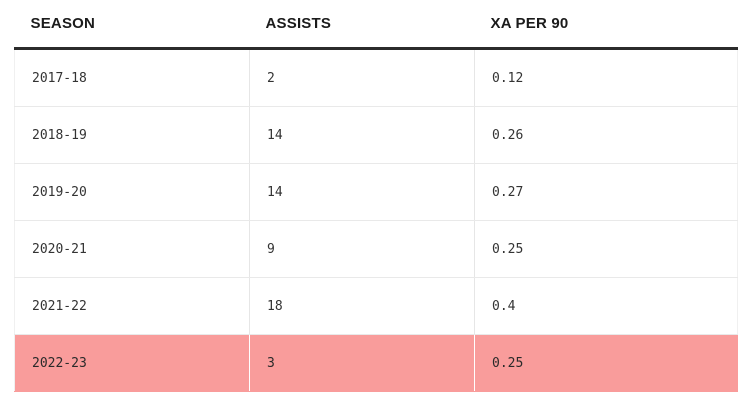  Describe the element at coordinates (606, 135) in the screenshot. I see `xa-per-90-cell: 0.26` at that location.